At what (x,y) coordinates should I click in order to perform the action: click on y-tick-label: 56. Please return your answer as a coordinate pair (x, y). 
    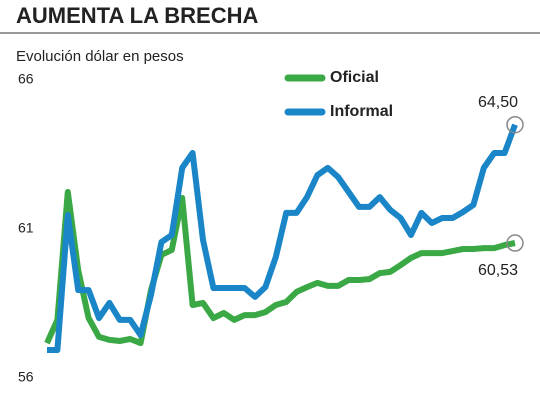
    Looking at the image, I should click on (26, 377).